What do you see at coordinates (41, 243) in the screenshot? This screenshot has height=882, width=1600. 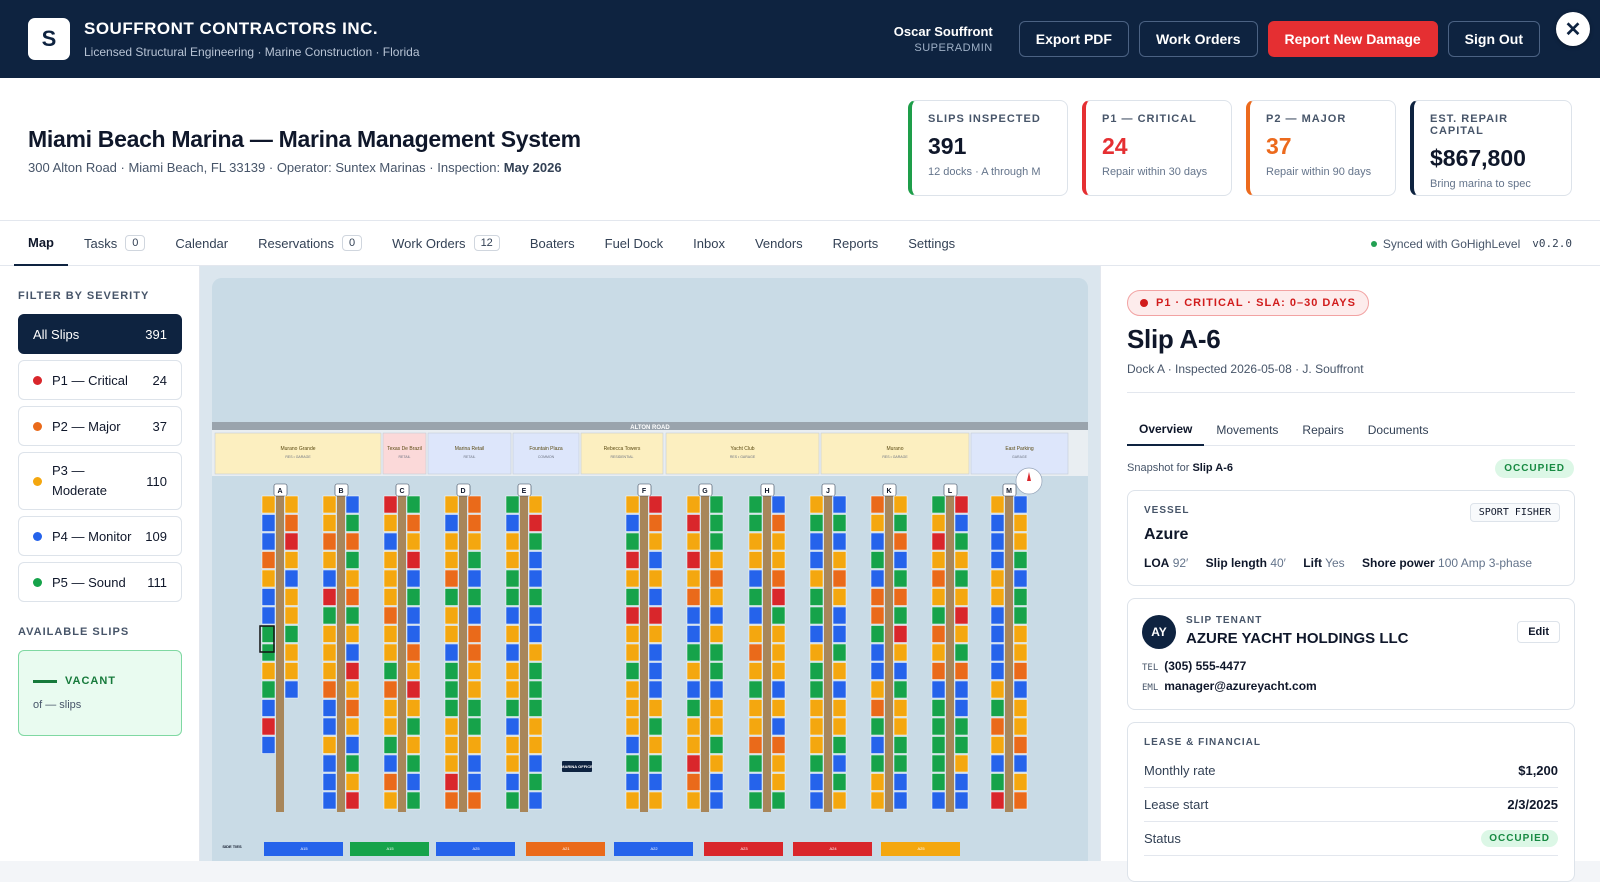 I see `tab-map: Map` at bounding box center [41, 243].